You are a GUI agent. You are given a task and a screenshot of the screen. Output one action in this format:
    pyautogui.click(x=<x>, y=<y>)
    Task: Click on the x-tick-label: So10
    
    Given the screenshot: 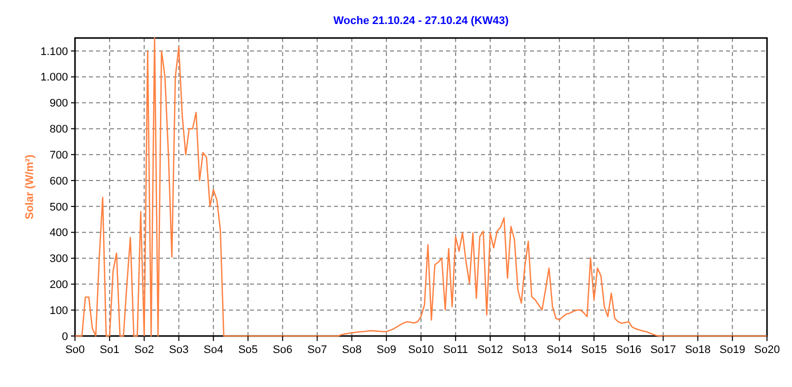 What is the action you would take?
    pyautogui.click(x=421, y=350)
    